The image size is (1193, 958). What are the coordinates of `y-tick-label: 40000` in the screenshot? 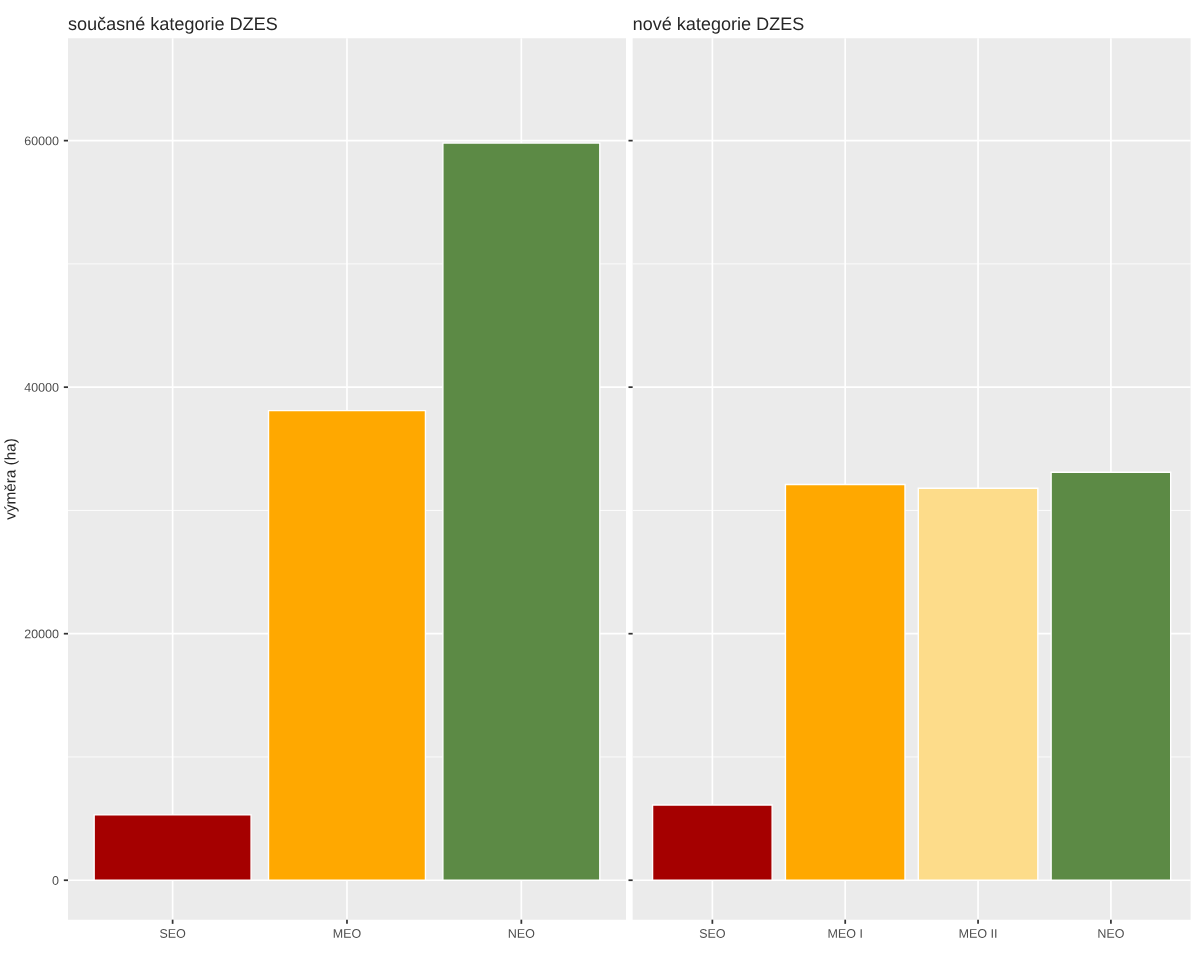 It's located at (41, 387).